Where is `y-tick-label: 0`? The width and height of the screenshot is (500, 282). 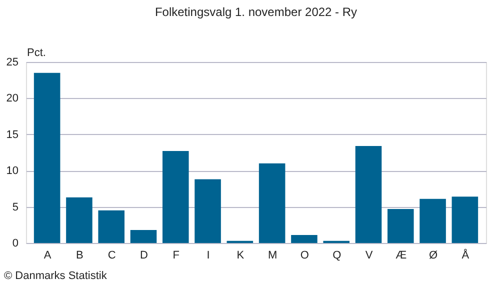
y-tick-label: 0 is located at coordinates (15, 244).